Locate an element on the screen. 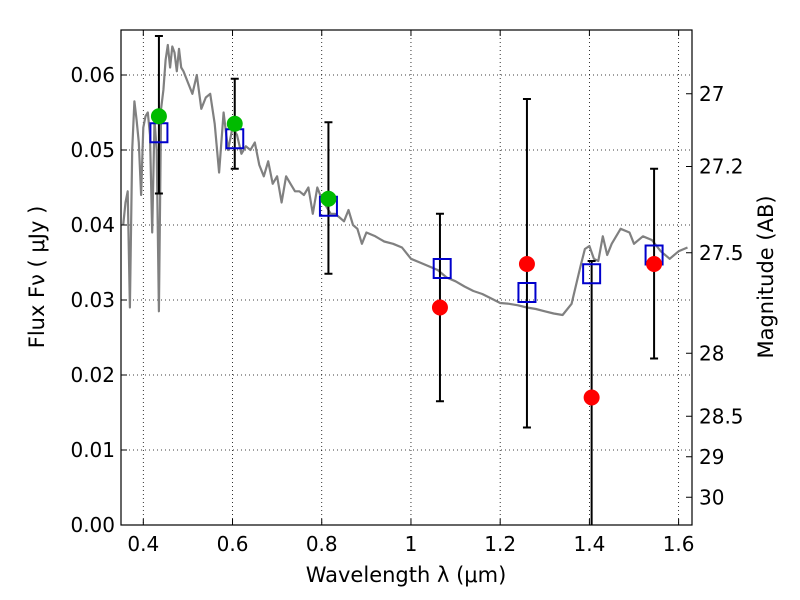 Image resolution: width=800 pixels, height=600 pixels. x-tick-label: 0.4 is located at coordinates (143, 544).